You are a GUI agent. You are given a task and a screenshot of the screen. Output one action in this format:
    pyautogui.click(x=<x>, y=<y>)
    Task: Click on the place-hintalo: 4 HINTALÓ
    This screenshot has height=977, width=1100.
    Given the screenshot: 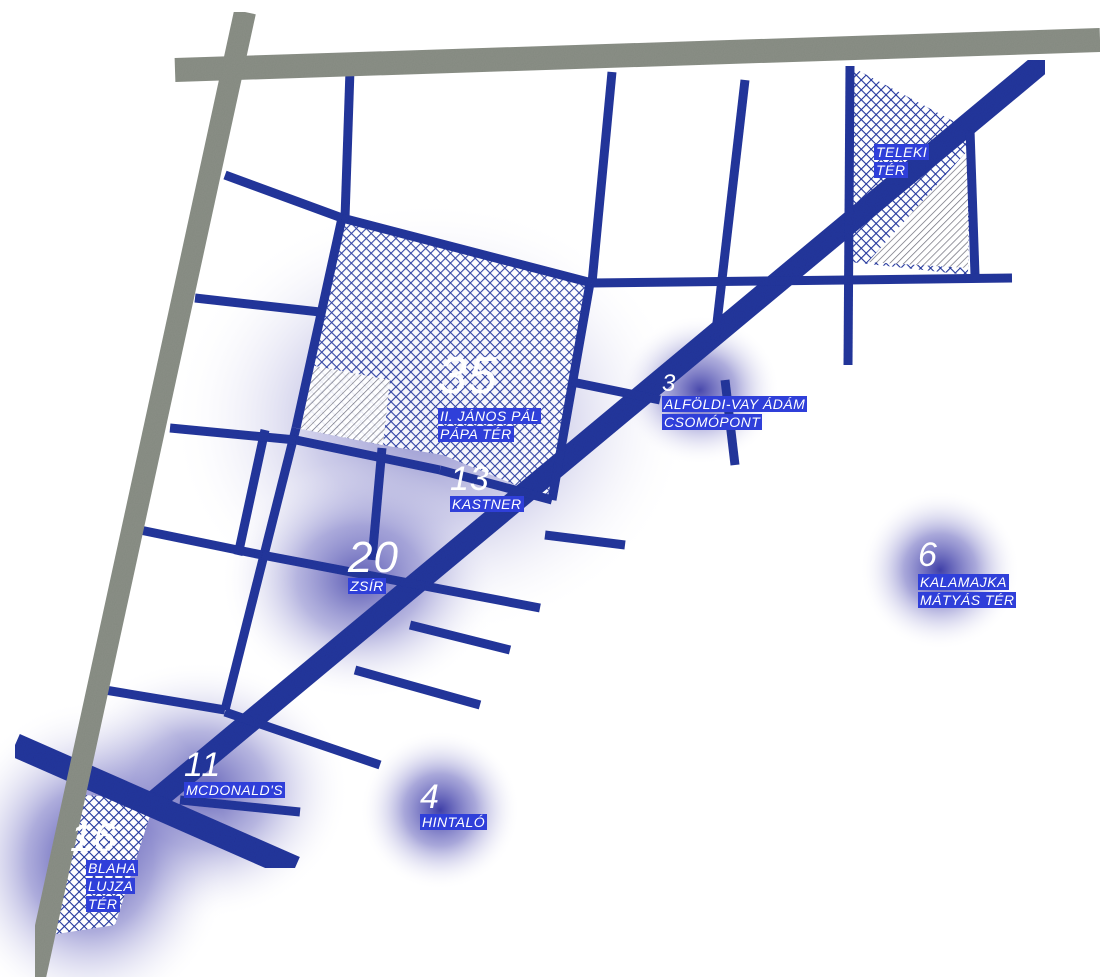 What is the action you would take?
    pyautogui.click(x=454, y=805)
    